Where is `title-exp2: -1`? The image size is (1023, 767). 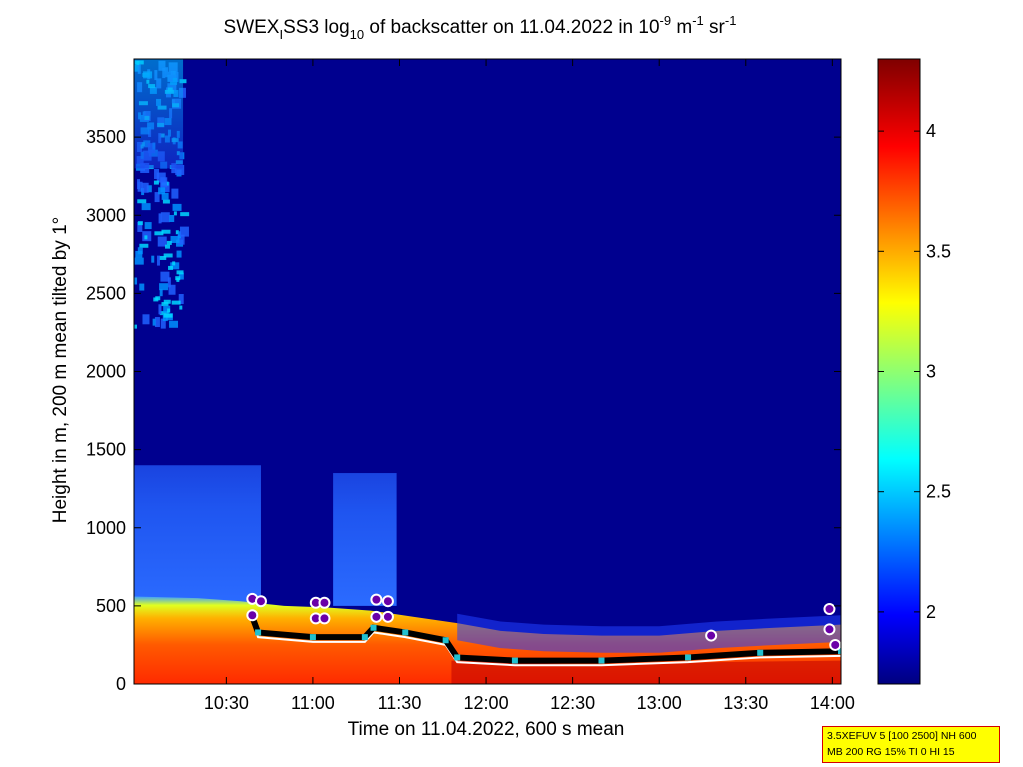 title-exp2: -1 is located at coordinates (698, 20).